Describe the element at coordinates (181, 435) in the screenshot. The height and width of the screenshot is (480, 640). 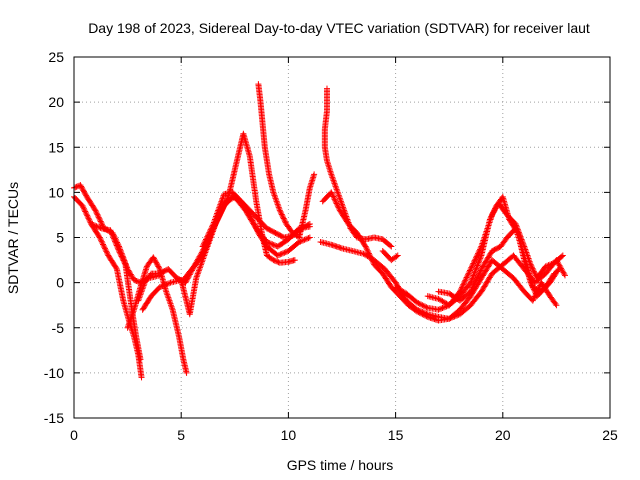
I see `x-tick-label: 5` at that location.